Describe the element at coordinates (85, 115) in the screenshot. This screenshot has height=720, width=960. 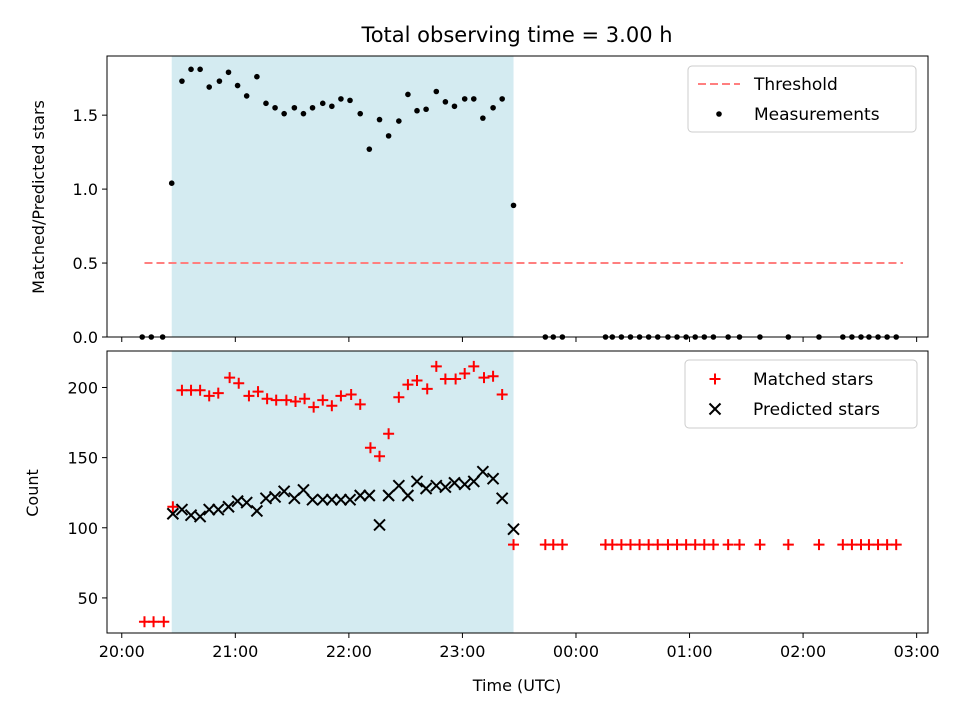
I see `y-tick-label: 1.5` at that location.